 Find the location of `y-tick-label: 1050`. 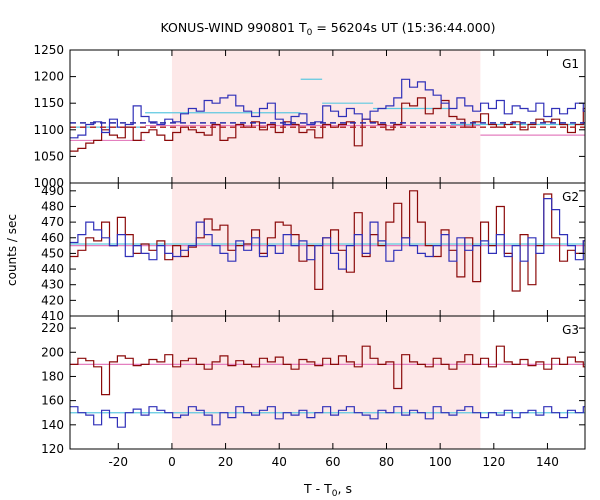

y-tick-label: 1050 is located at coordinates (48, 156).